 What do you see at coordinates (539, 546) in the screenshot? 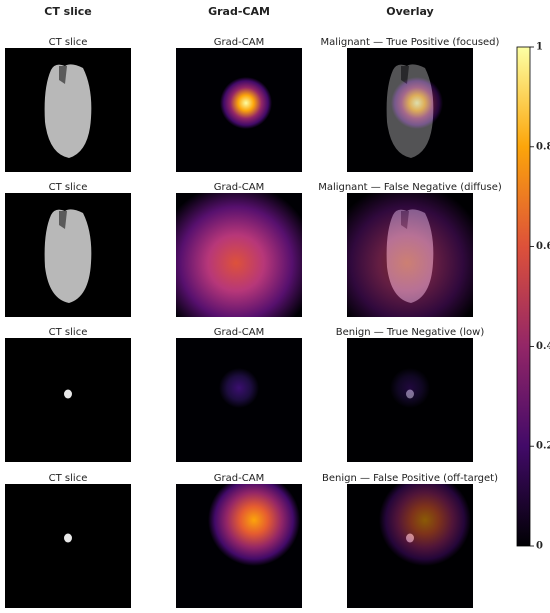
I see `colorbar-tick-label: 0` at bounding box center [539, 546].